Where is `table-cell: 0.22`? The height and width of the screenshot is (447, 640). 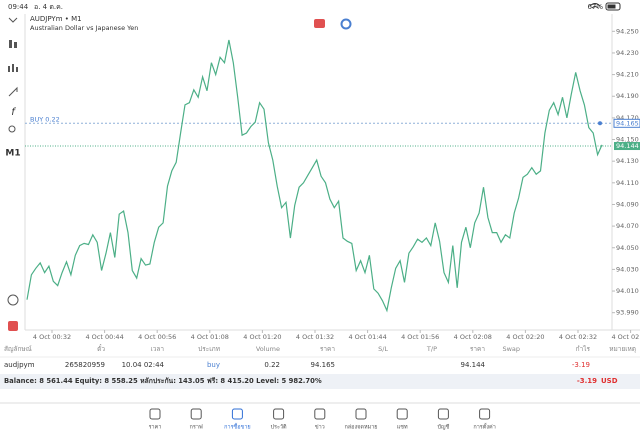 table-cell: 0.22 is located at coordinates (272, 365).